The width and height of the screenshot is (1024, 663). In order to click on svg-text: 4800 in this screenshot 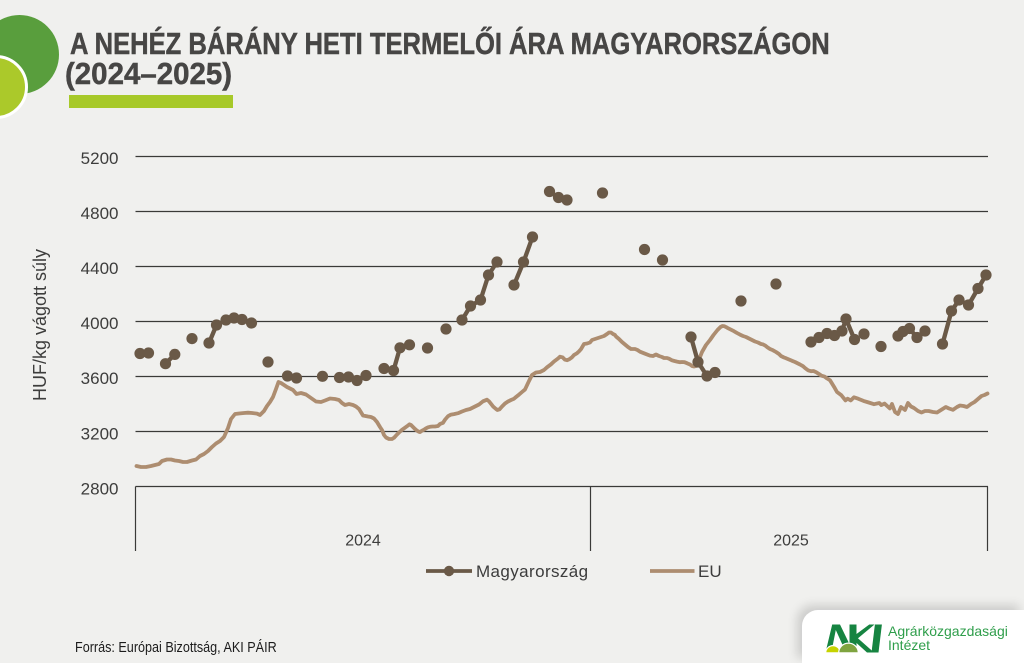, I will do `click(100, 213)`.